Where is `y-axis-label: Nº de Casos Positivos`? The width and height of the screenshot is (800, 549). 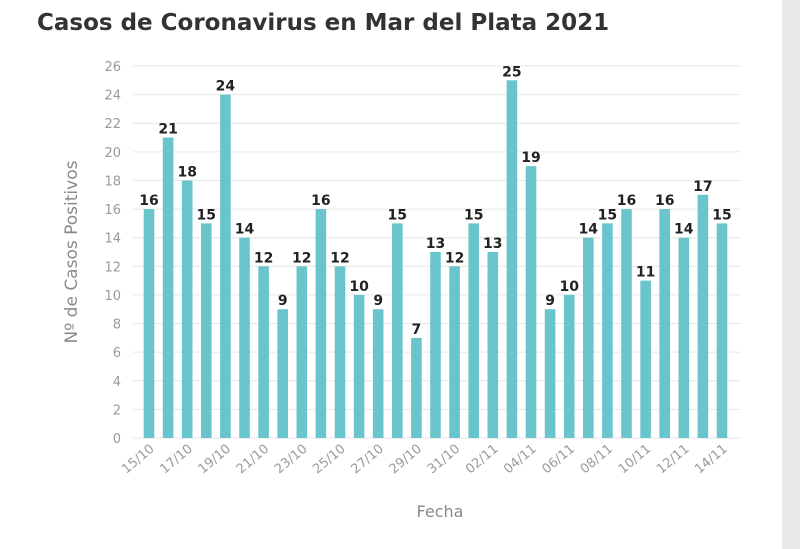
y-axis-label: Nº de Casos Positivos is located at coordinates (72, 251).